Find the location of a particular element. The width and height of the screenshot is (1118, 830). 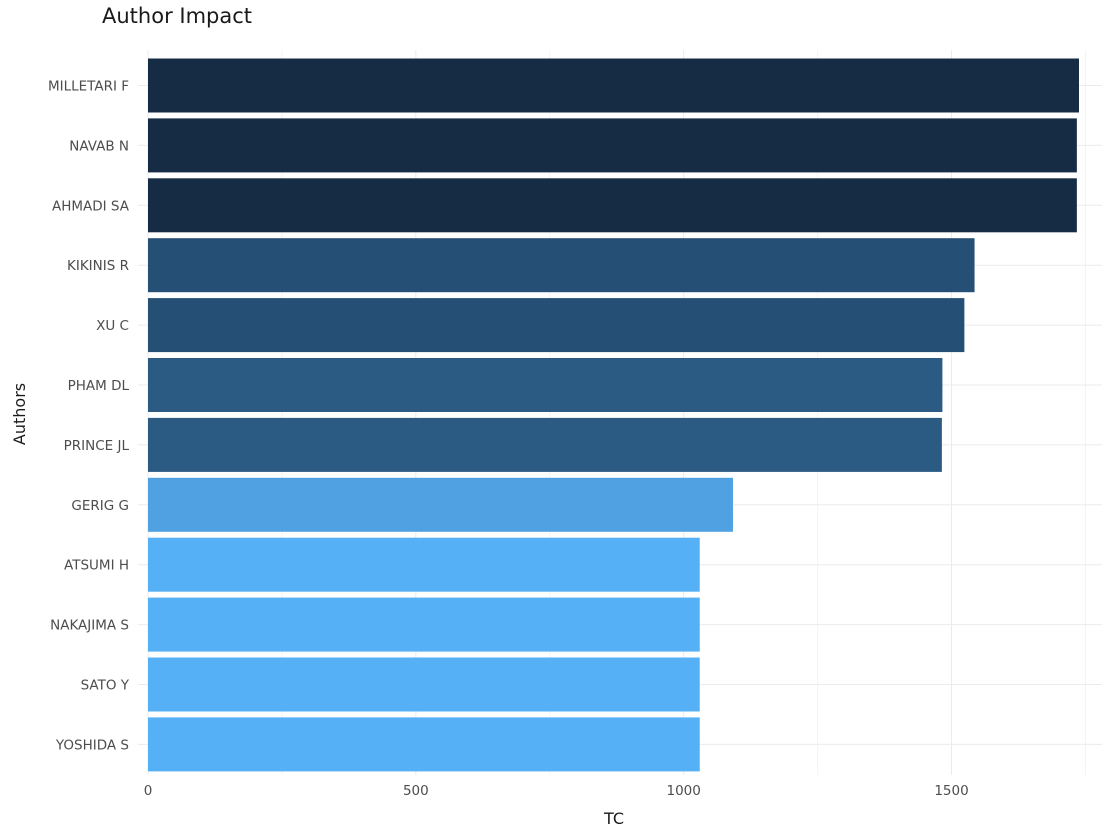

y-tick-label: NAKAJIMA S is located at coordinates (89, 626).